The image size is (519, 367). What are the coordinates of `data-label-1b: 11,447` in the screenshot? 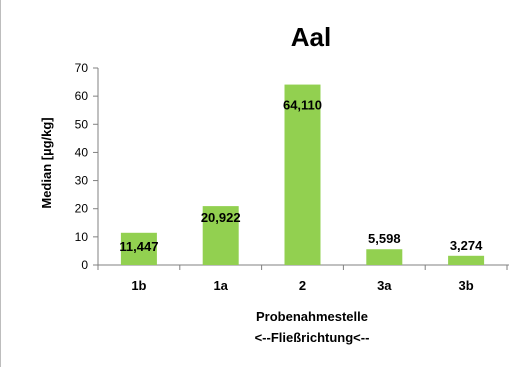 It's located at (138, 246).